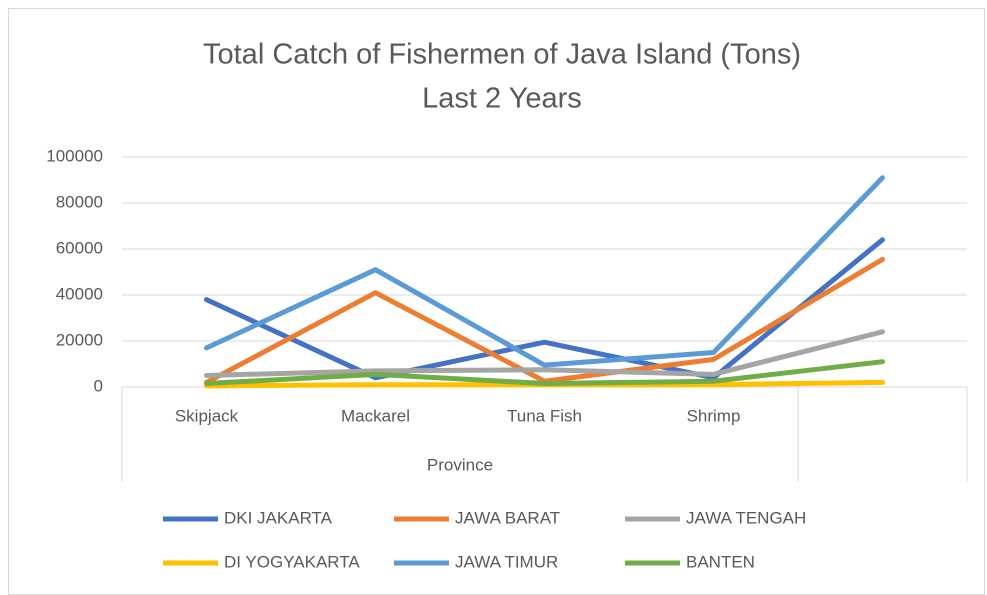 This screenshot has height=595, width=987. I want to click on legend-label: BANTEN, so click(720, 561).